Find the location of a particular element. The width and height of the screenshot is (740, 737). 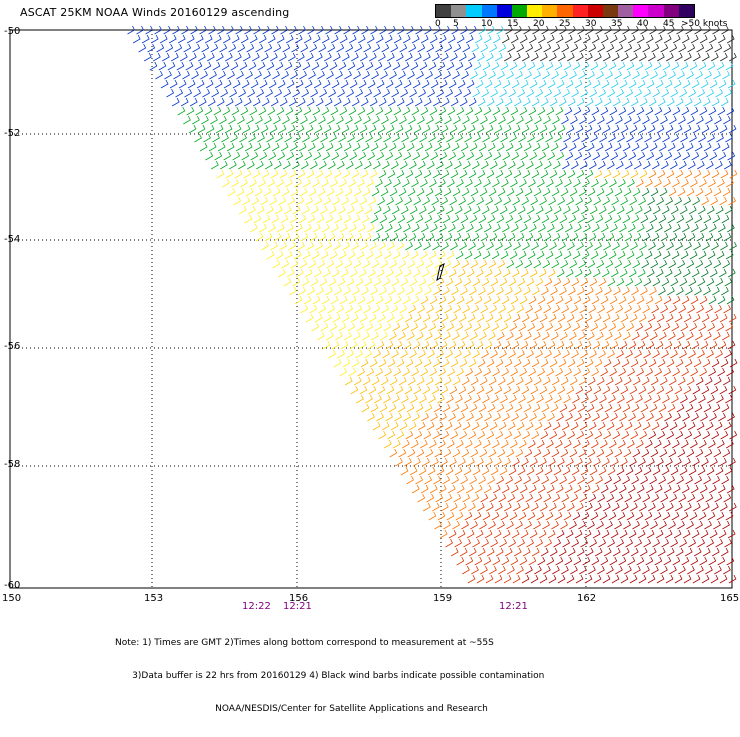

island-outline is located at coordinates (440, 272).